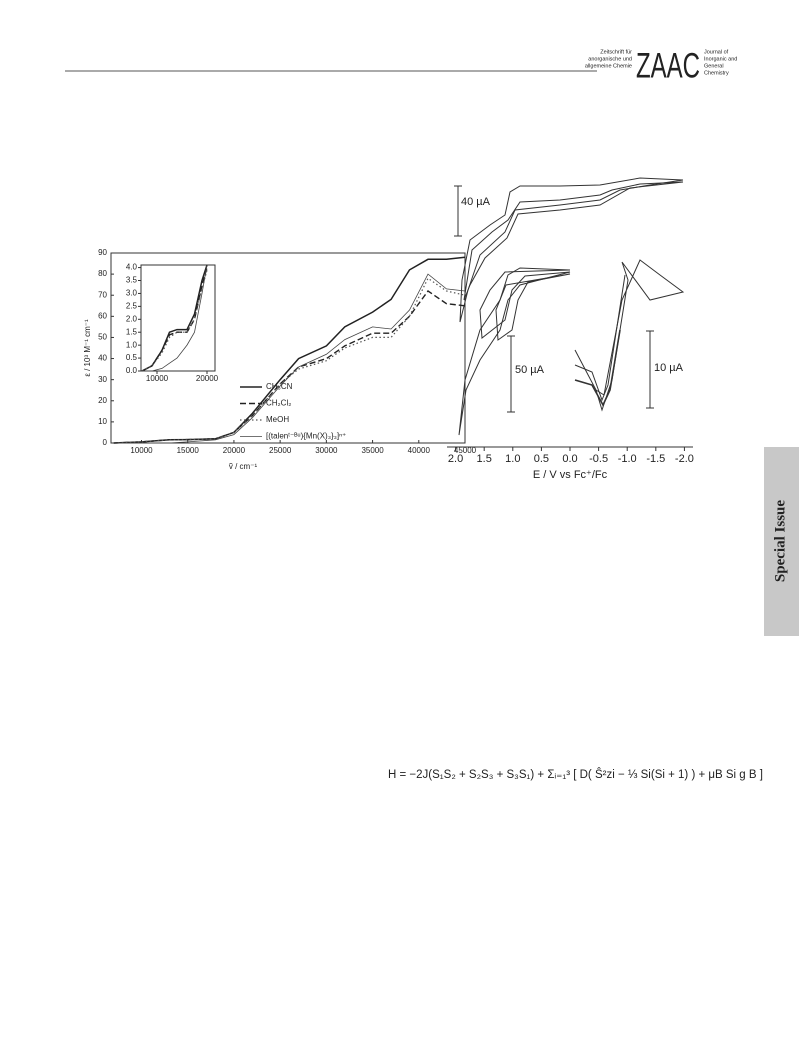 The width and height of the screenshot is (799, 1064). I want to click on journal-subtitle: Journal of, so click(716, 52).